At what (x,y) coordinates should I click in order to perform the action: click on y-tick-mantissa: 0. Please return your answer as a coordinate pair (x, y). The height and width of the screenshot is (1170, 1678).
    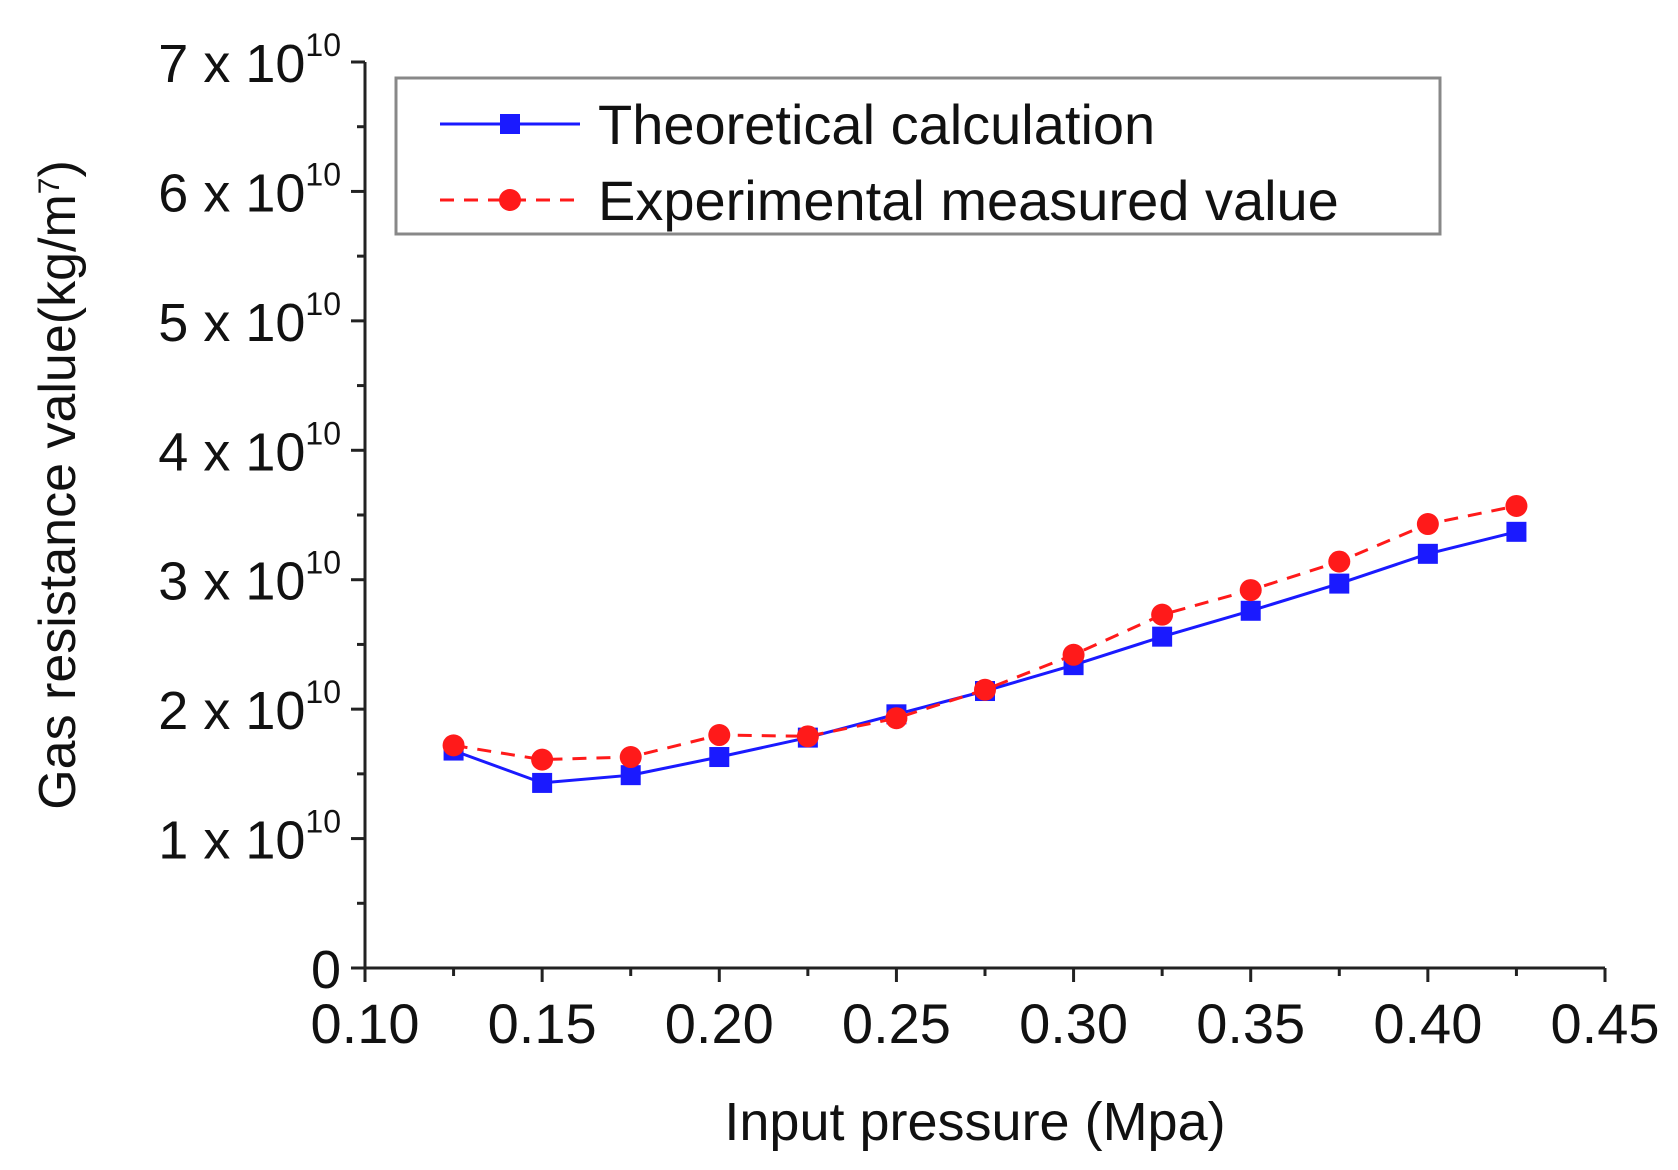
    Looking at the image, I should click on (326, 970).